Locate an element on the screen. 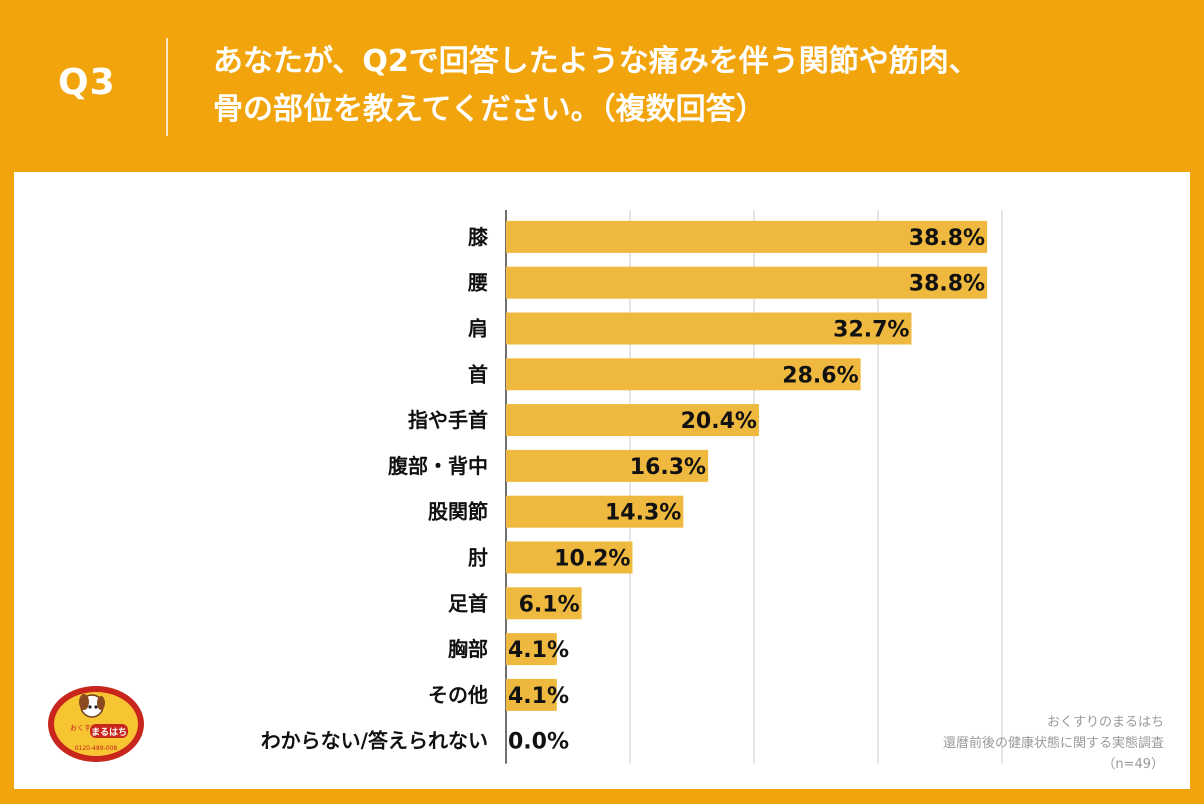  category-label: わからない/答えられない is located at coordinates (374, 741).